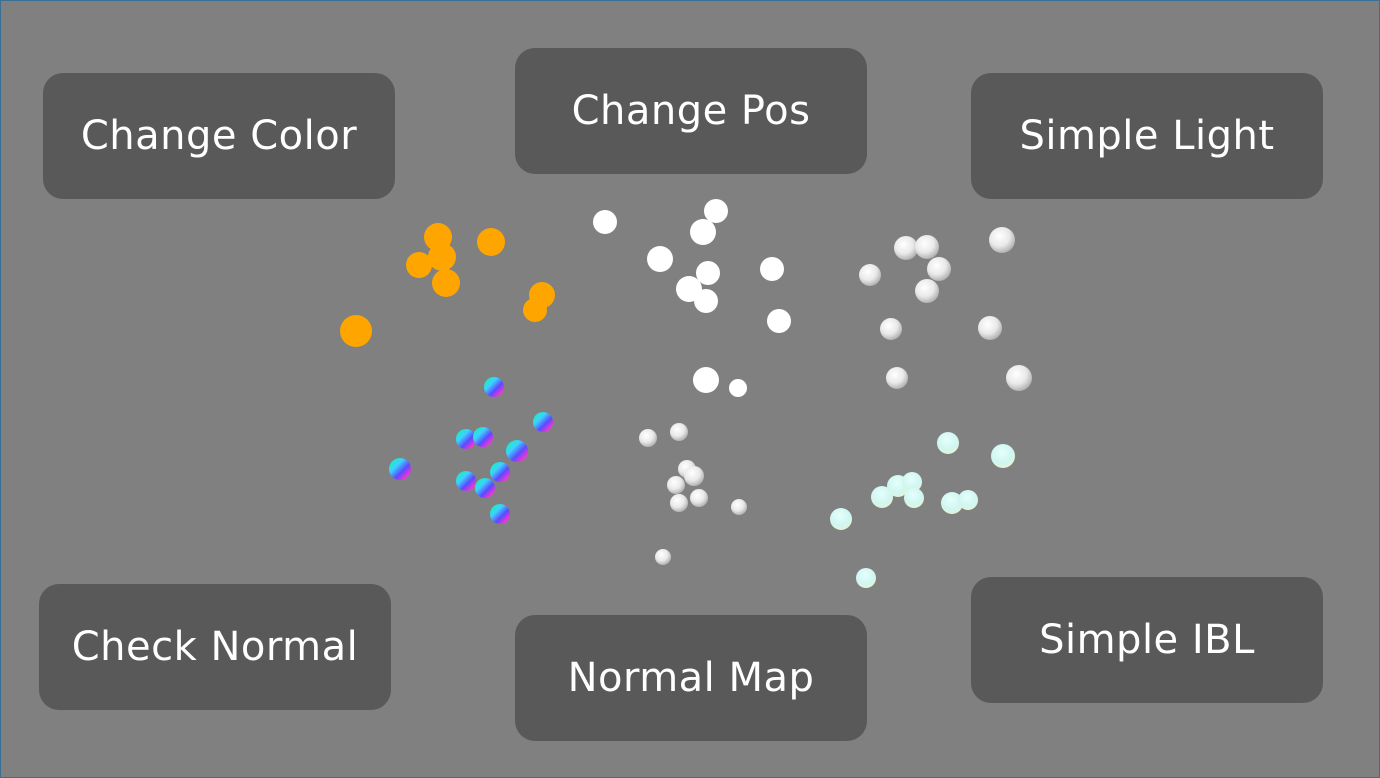 Image resolution: width=1380 pixels, height=778 pixels. I want to click on simple-ibl-button: Simple IBL, so click(1147, 640).